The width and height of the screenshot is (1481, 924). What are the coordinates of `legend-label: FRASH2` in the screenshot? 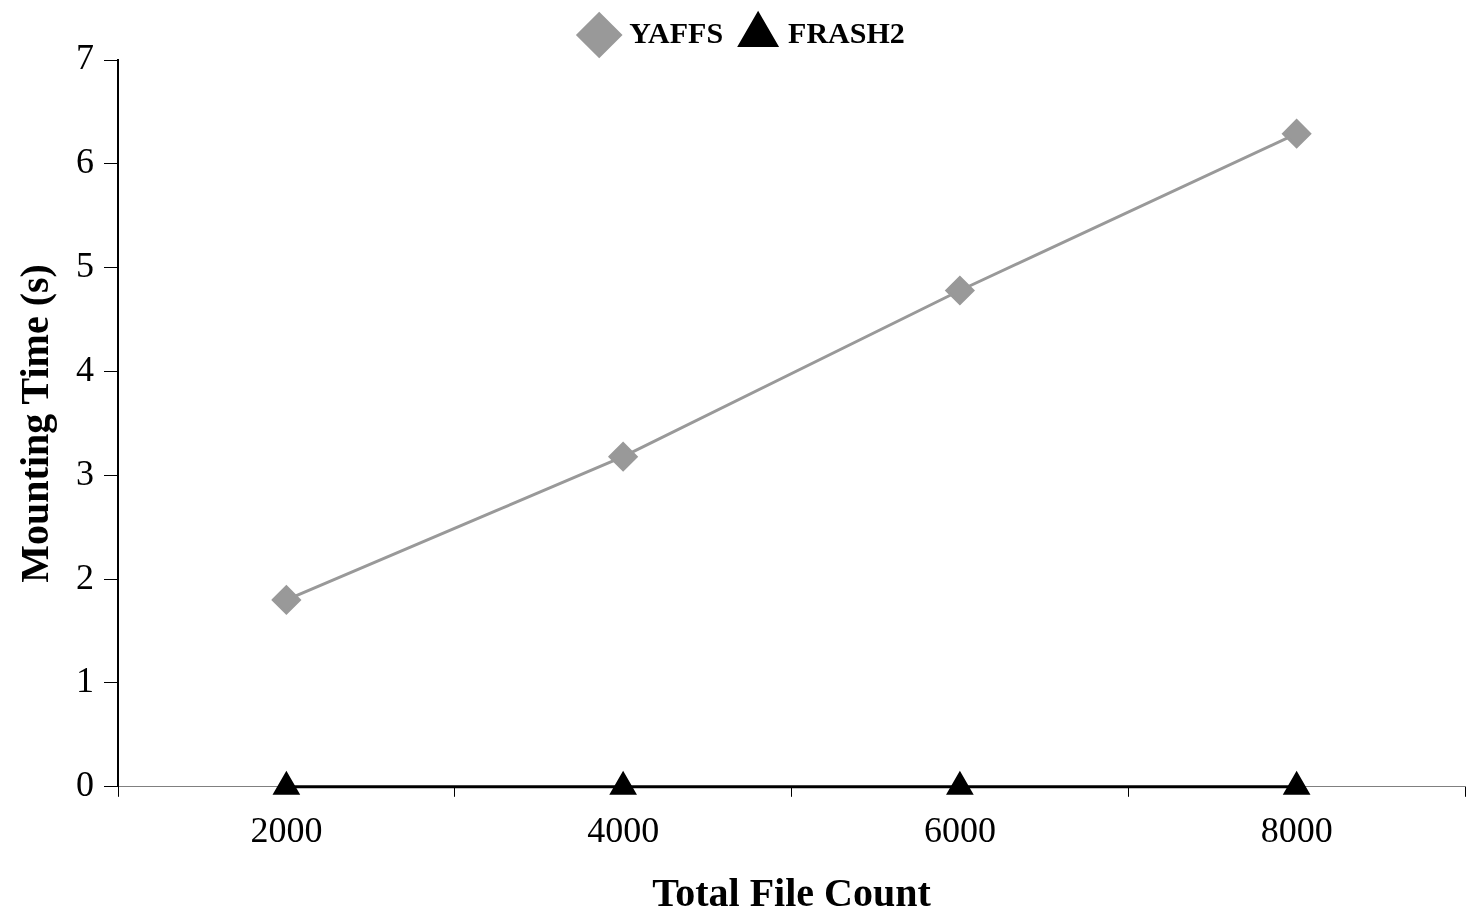 It's located at (846, 32).